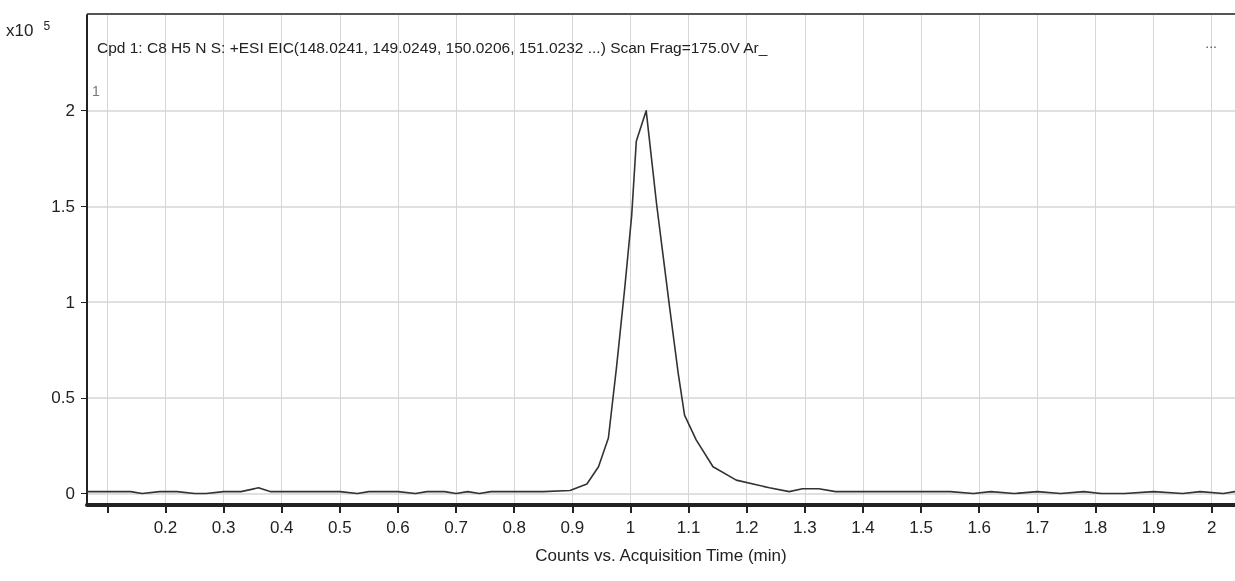  Describe the element at coordinates (96, 91) in the screenshot. I see `annotation: 1` at that location.